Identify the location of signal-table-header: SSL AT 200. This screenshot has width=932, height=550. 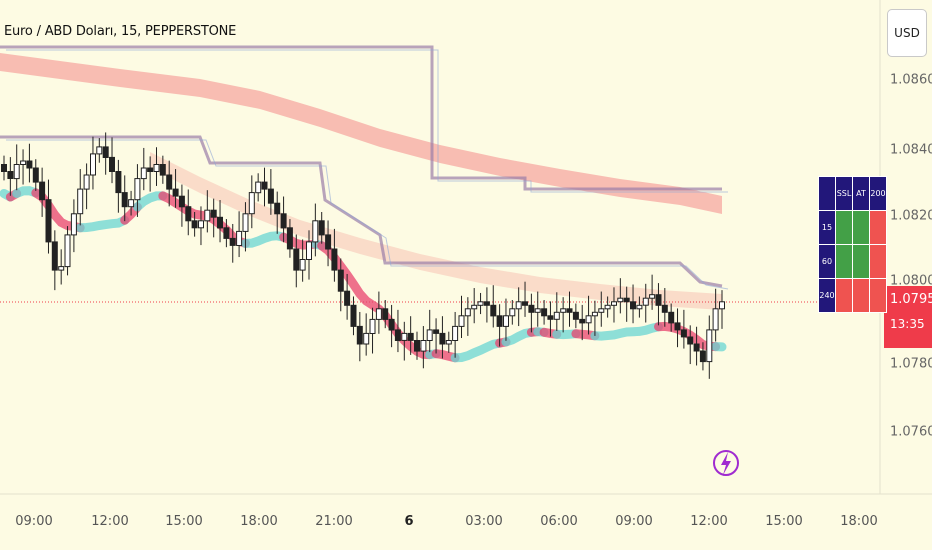
(852, 193).